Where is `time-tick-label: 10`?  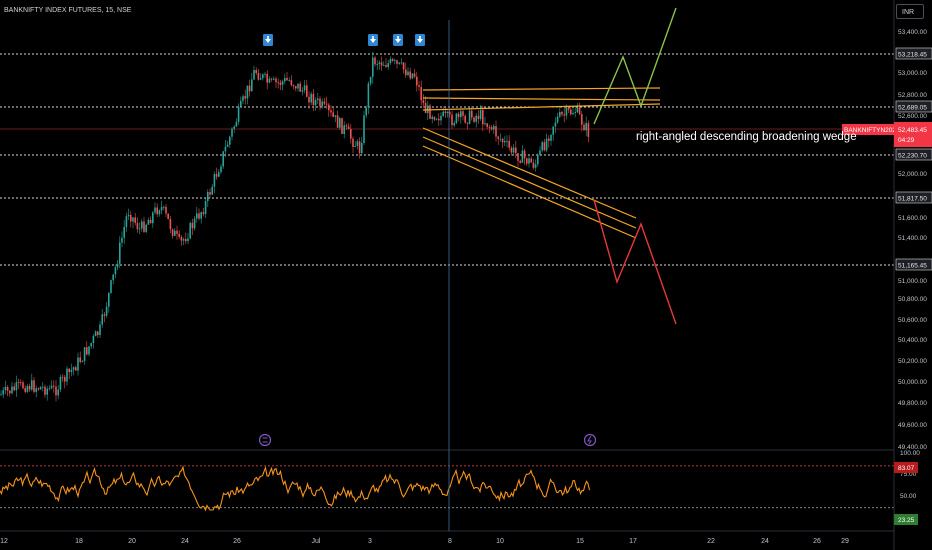
time-tick-label: 10 is located at coordinates (500, 541).